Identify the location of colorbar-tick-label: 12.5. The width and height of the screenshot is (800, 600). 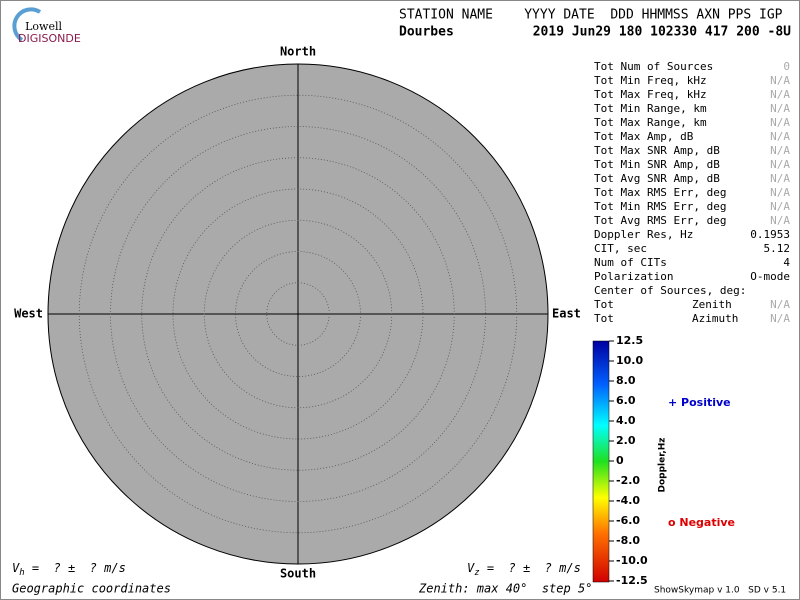
(629, 340).